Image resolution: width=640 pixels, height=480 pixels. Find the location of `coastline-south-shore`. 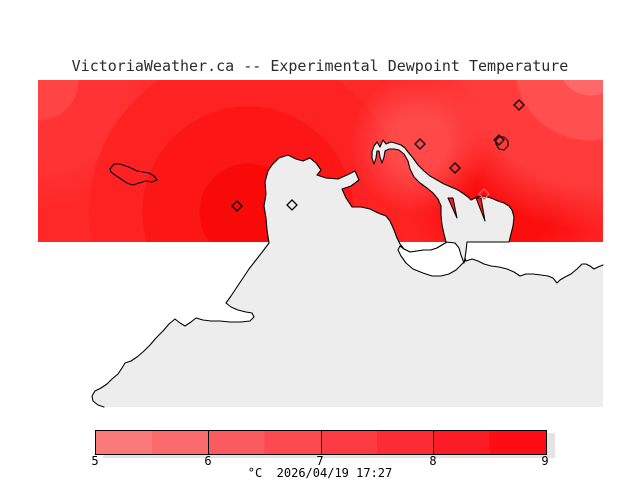

coastline-south-shore is located at coordinates (534, 271).